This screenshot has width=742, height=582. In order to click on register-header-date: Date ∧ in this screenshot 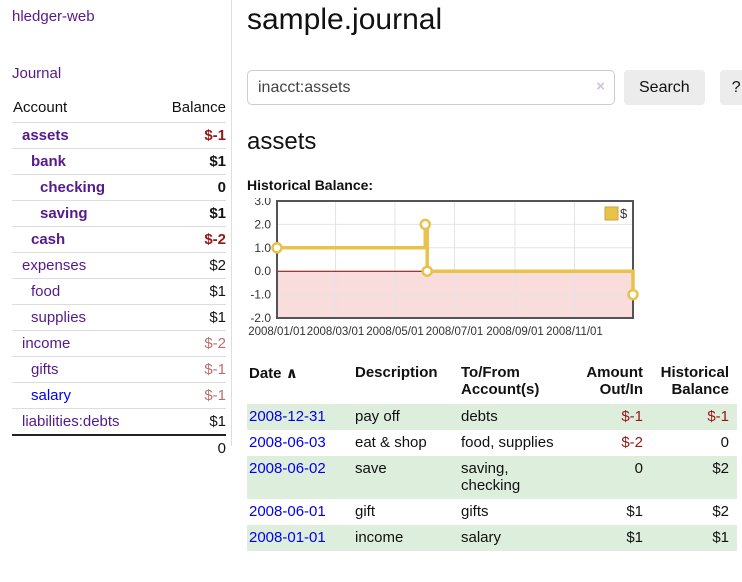, I will do `click(297, 383)`.